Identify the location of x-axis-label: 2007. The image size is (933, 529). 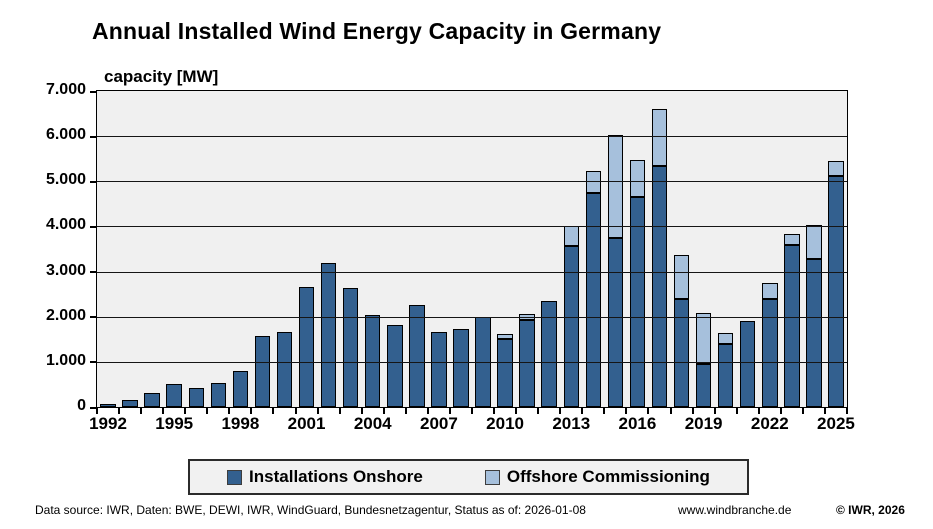
(438, 423).